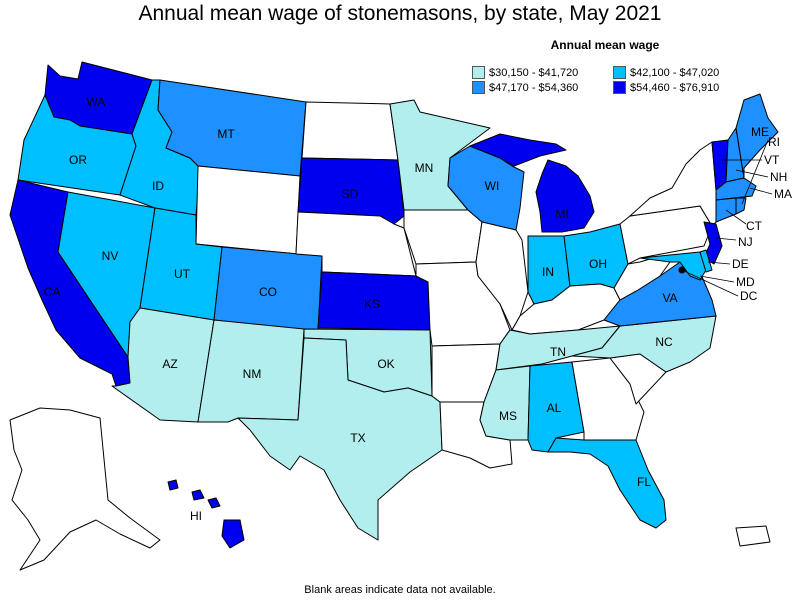 The height and width of the screenshot is (600, 800). Describe the element at coordinates (605, 45) in the screenshot. I see `legend-title: Annual mean wage` at that location.